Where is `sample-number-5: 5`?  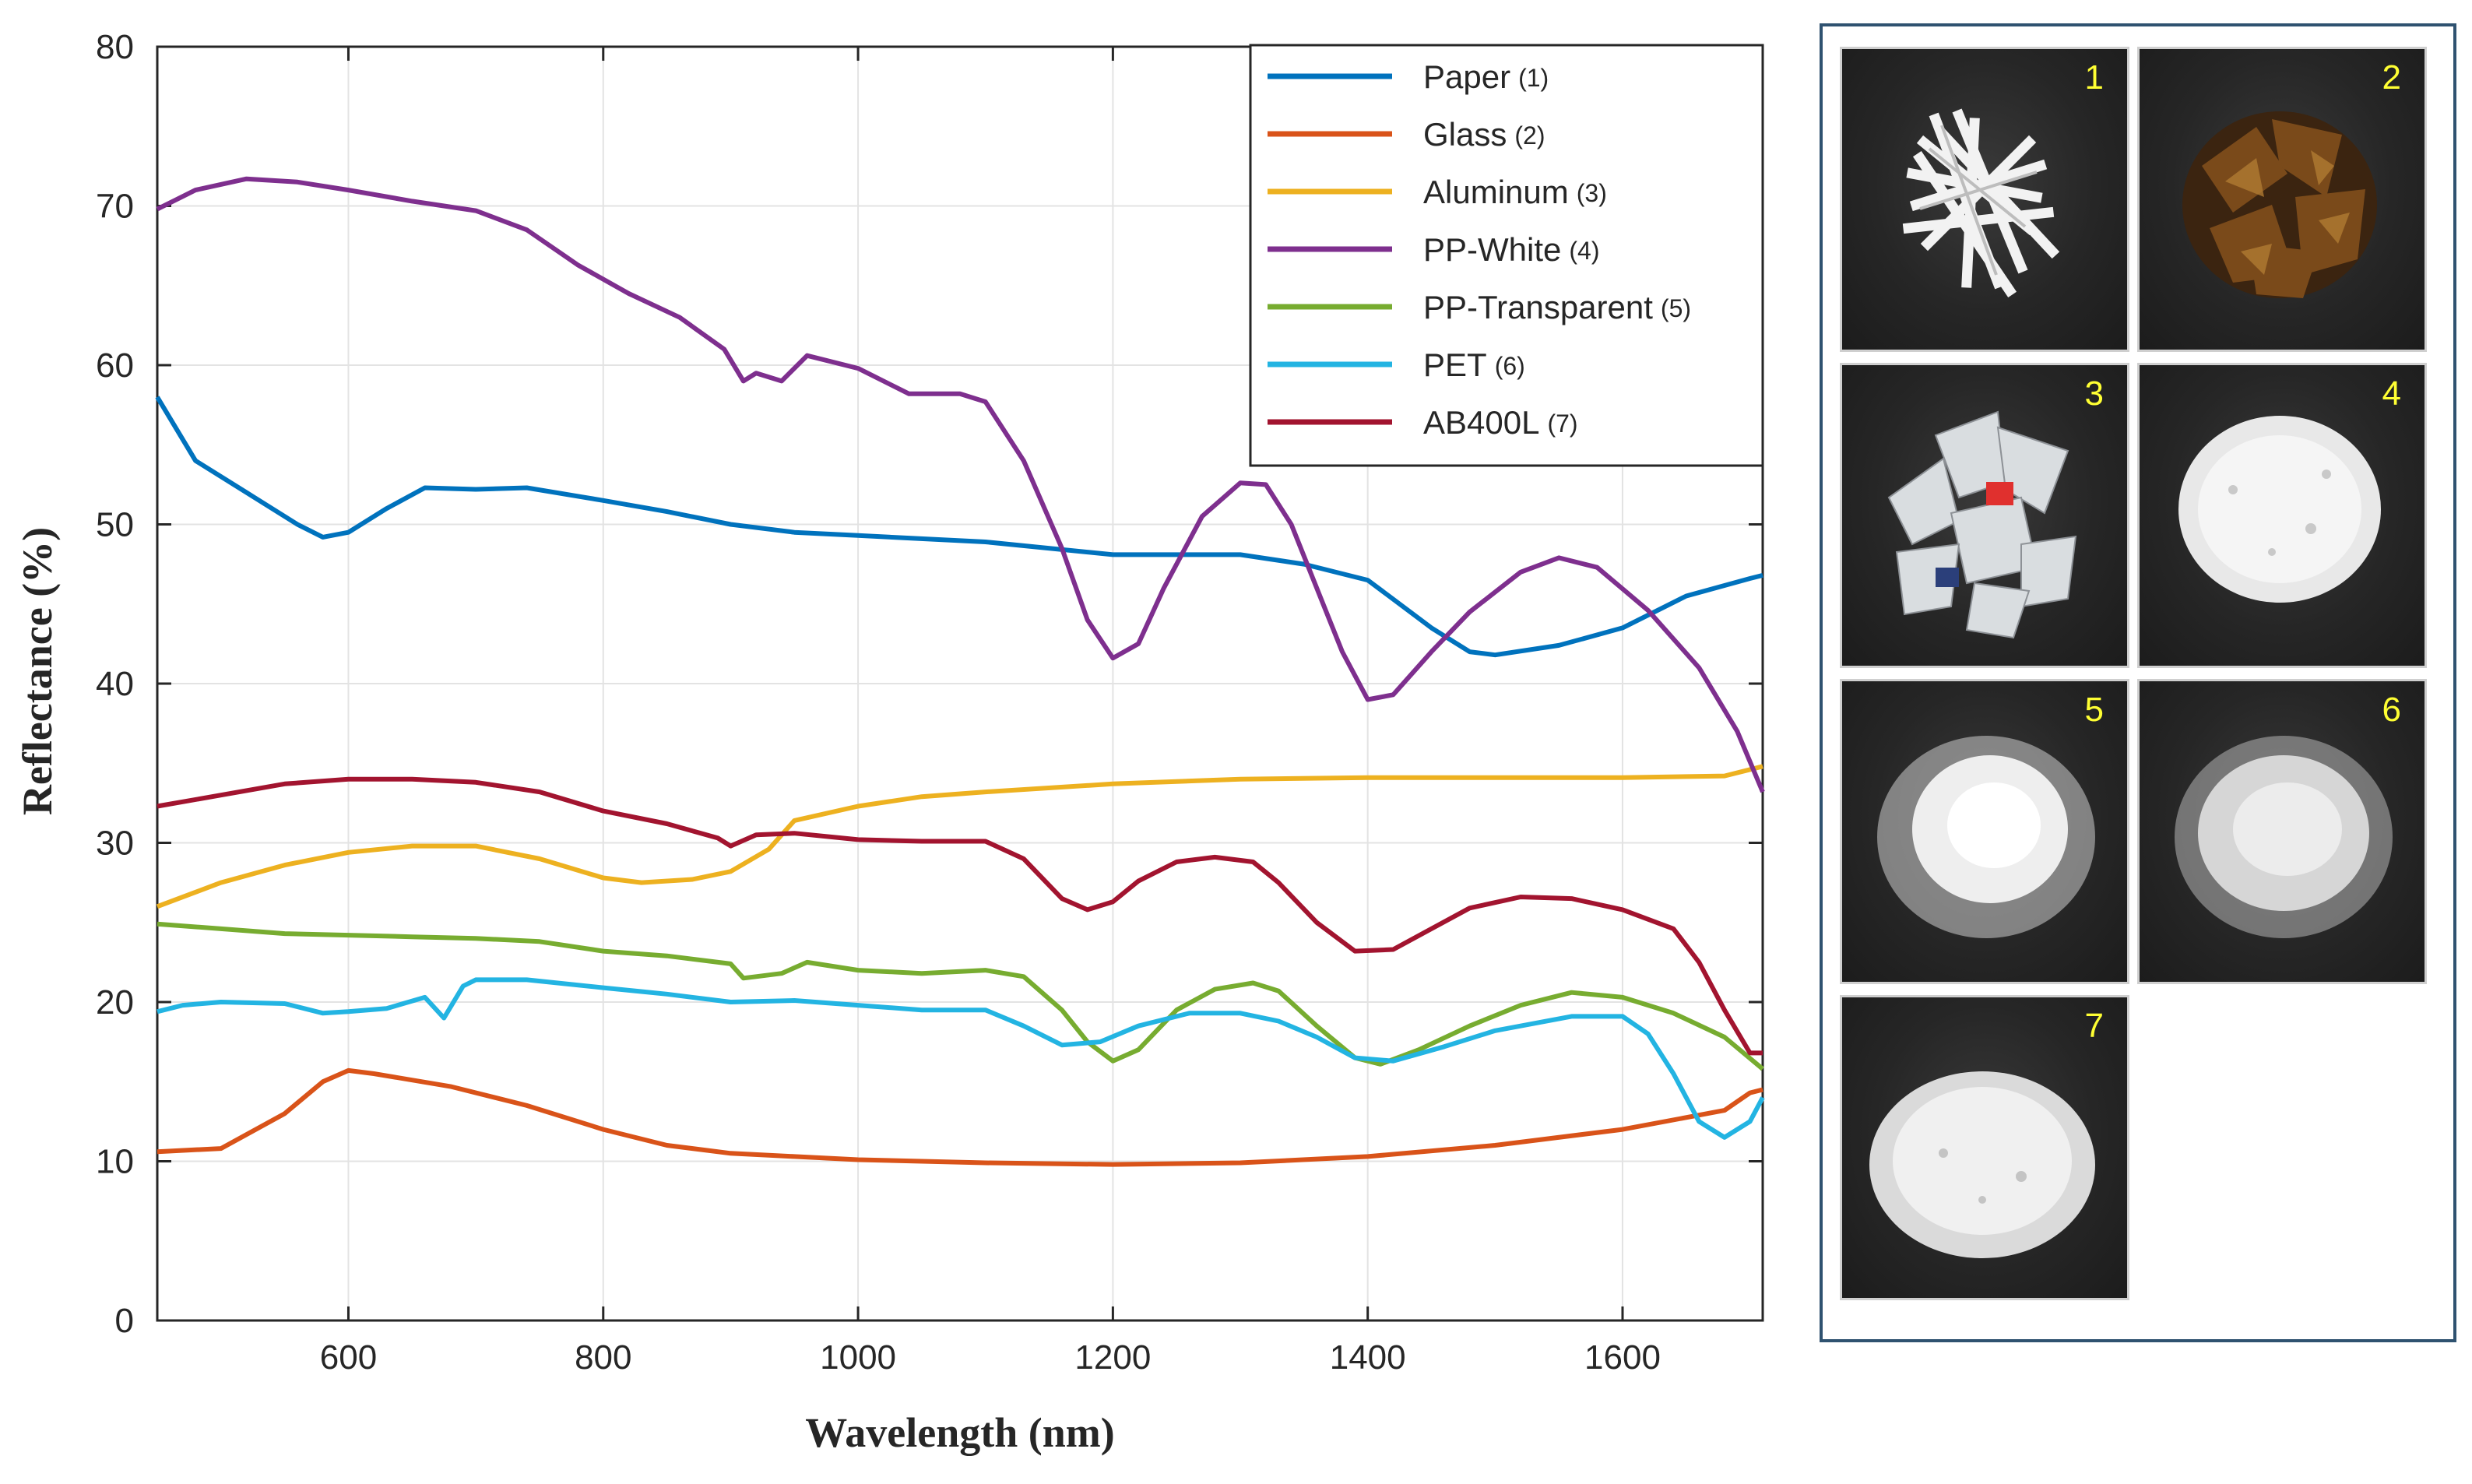 sample-number-5: 5 is located at coordinates (2094, 710).